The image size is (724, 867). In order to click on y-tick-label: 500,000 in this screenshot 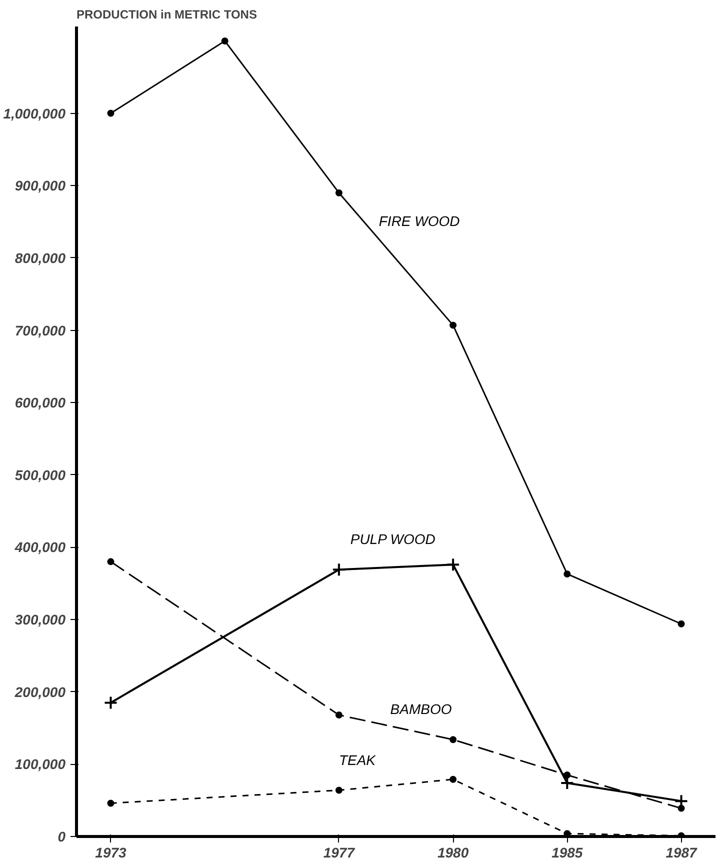, I will do `click(40, 474)`.